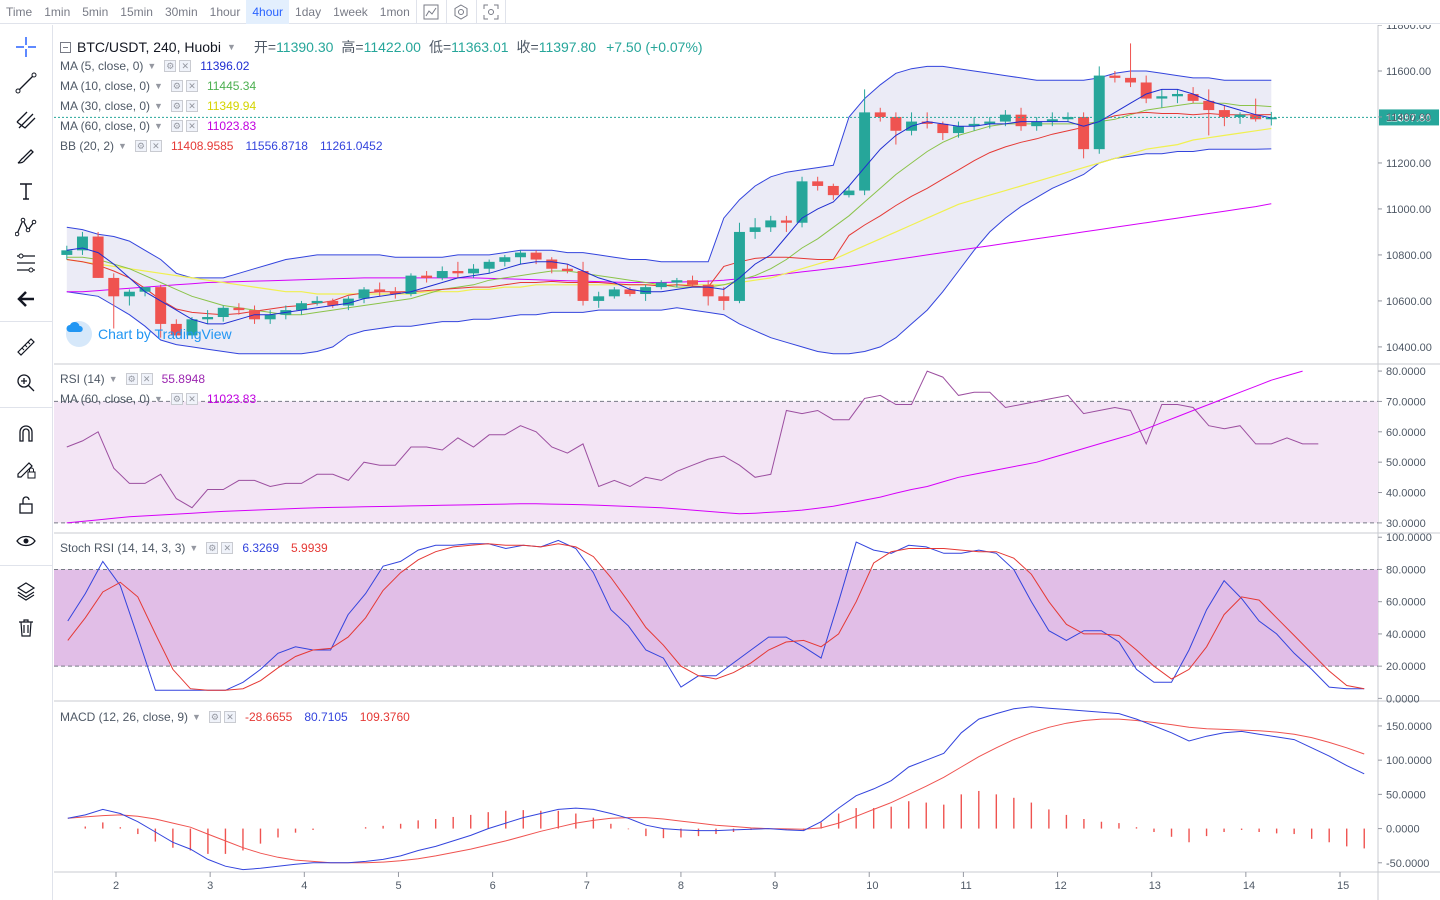 This screenshot has height=900, width=1440. What do you see at coordinates (181, 11) in the screenshot?
I see `timeframe-30min: 30min` at bounding box center [181, 11].